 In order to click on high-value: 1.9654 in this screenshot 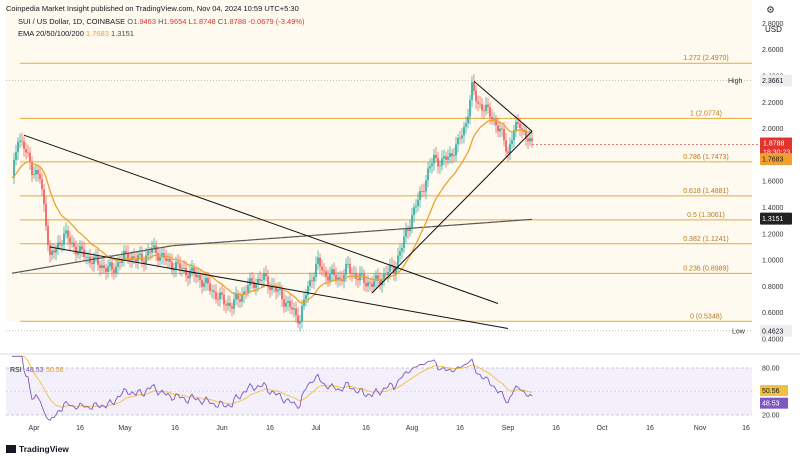, I will do `click(175, 21)`.